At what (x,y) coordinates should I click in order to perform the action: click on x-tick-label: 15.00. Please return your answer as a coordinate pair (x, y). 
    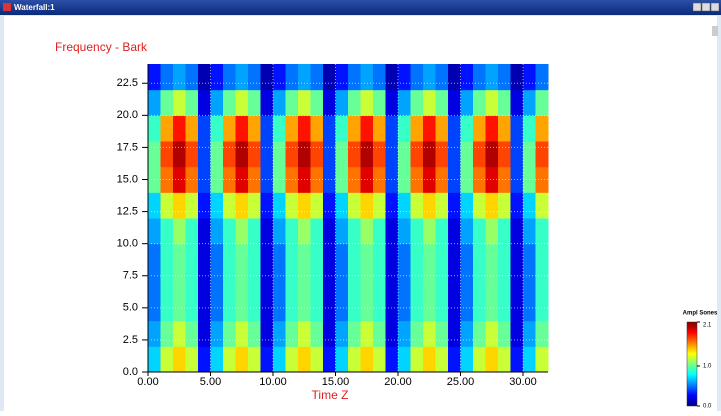
    Looking at the image, I should click on (336, 382).